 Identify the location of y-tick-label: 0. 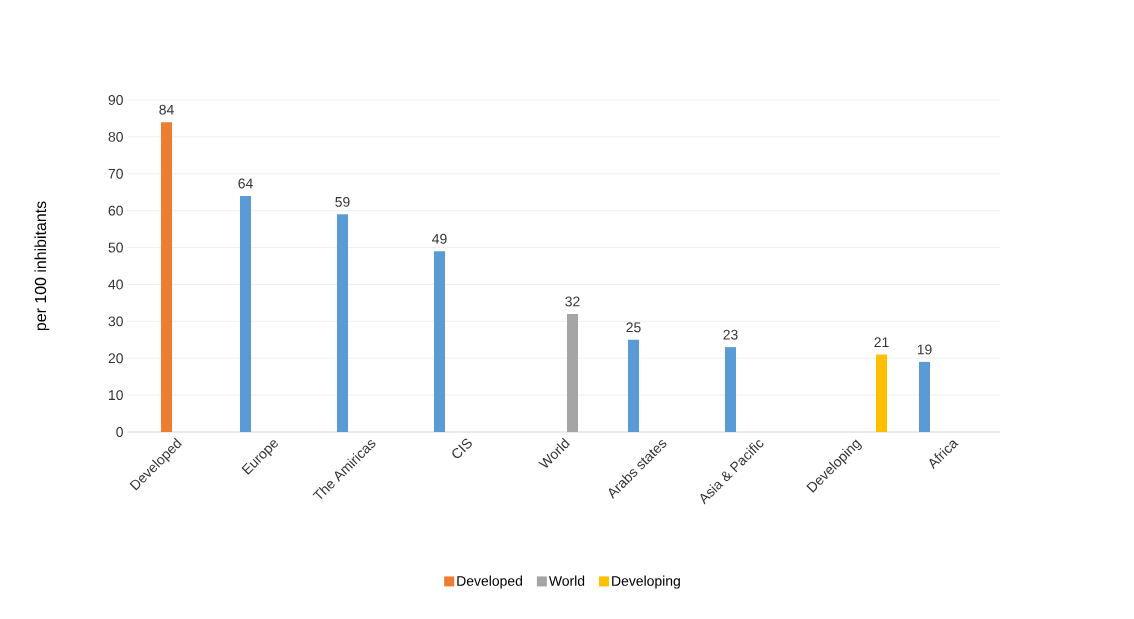
(119, 432).